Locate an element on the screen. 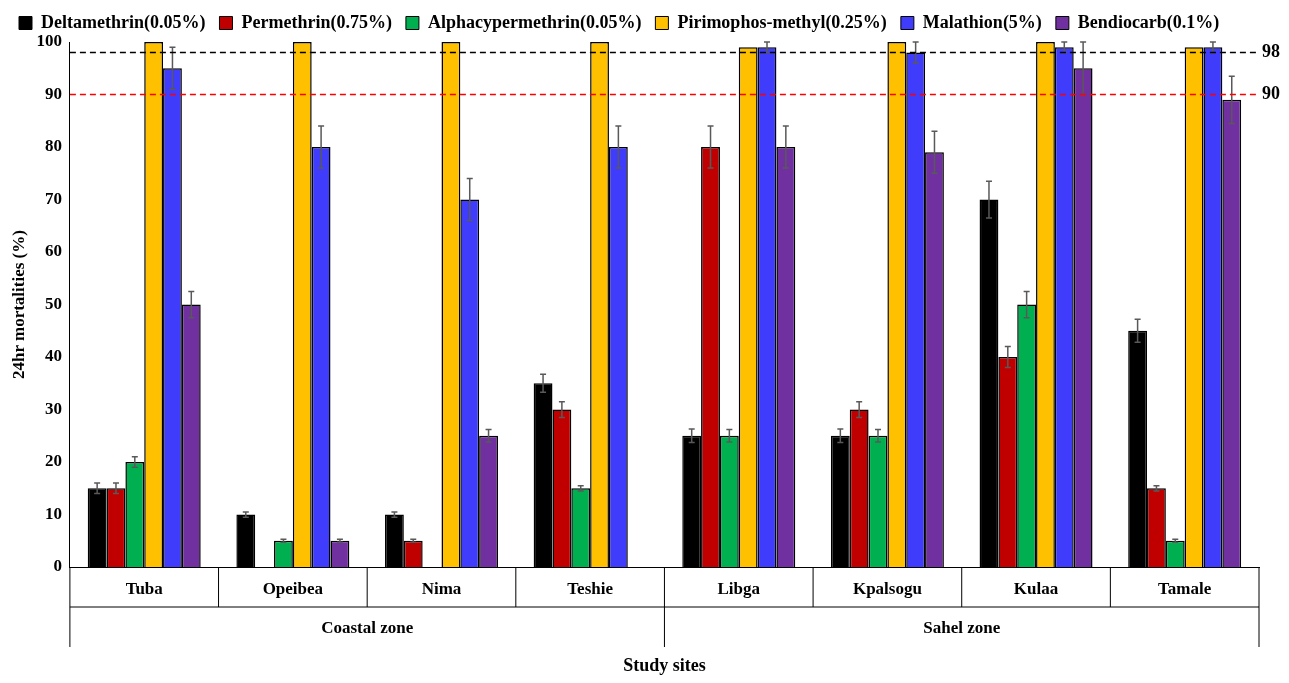 This screenshot has width=1289, height=683. y-tick-label: 40 is located at coordinates (53, 356).